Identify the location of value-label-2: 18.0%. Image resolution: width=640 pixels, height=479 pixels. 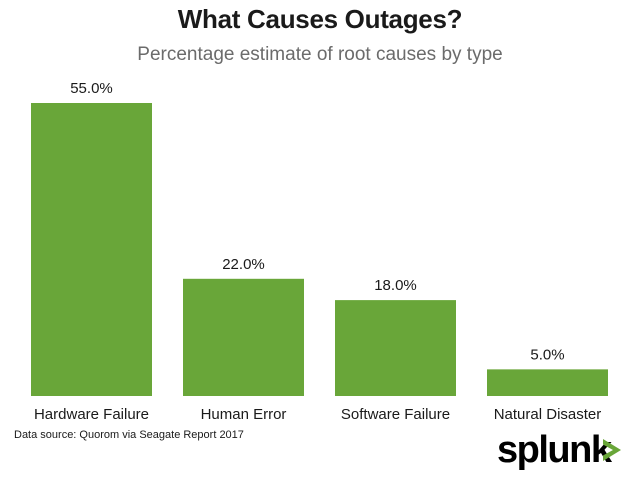
(395, 285).